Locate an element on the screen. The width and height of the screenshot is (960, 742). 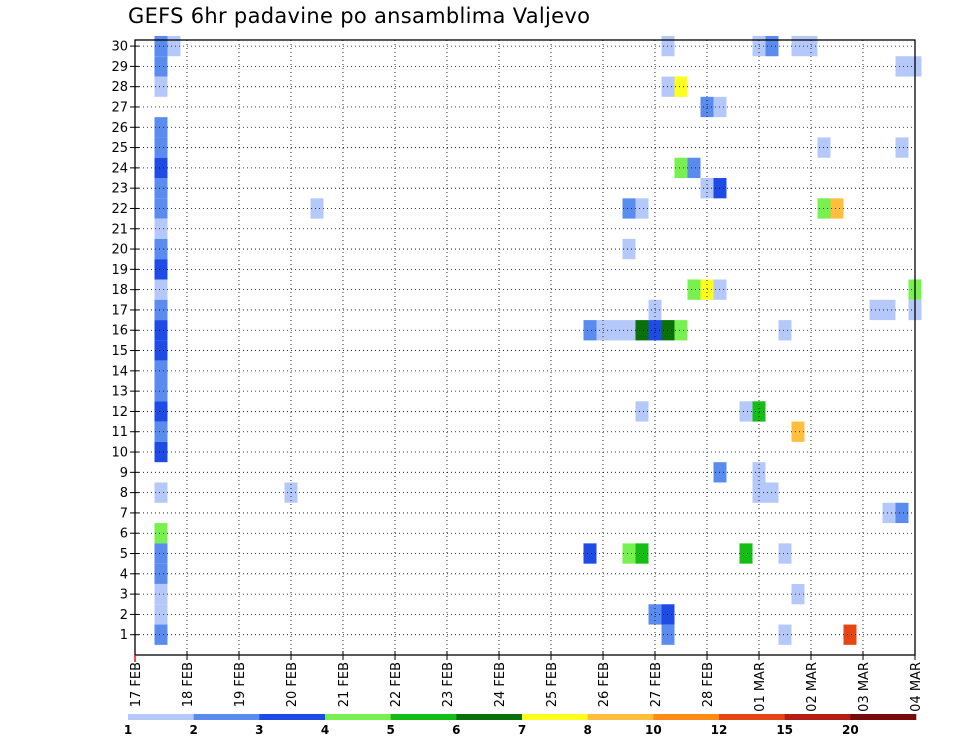
colorbar-label: 5 is located at coordinates (390, 730).